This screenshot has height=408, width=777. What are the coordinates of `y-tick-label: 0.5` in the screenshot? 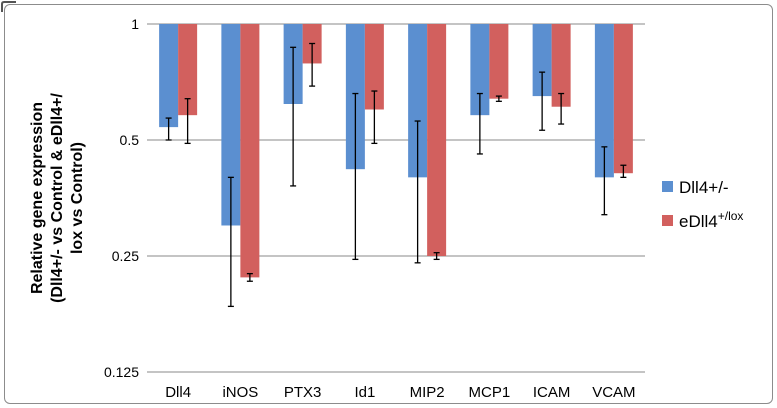 It's located at (130, 140).